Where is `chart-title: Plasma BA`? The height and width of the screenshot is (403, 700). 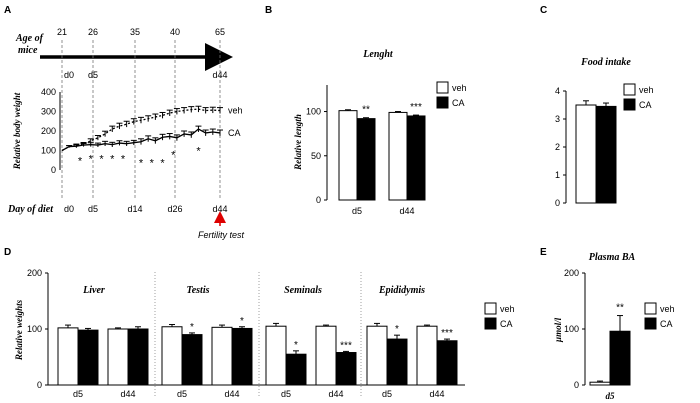 chart-title: Plasma BA is located at coordinates (612, 257).